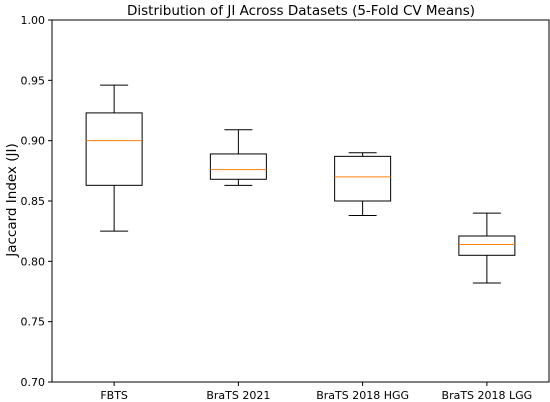 This screenshot has height=402, width=550. I want to click on x-tick-label: BraTS 2018 LGG, so click(487, 395).